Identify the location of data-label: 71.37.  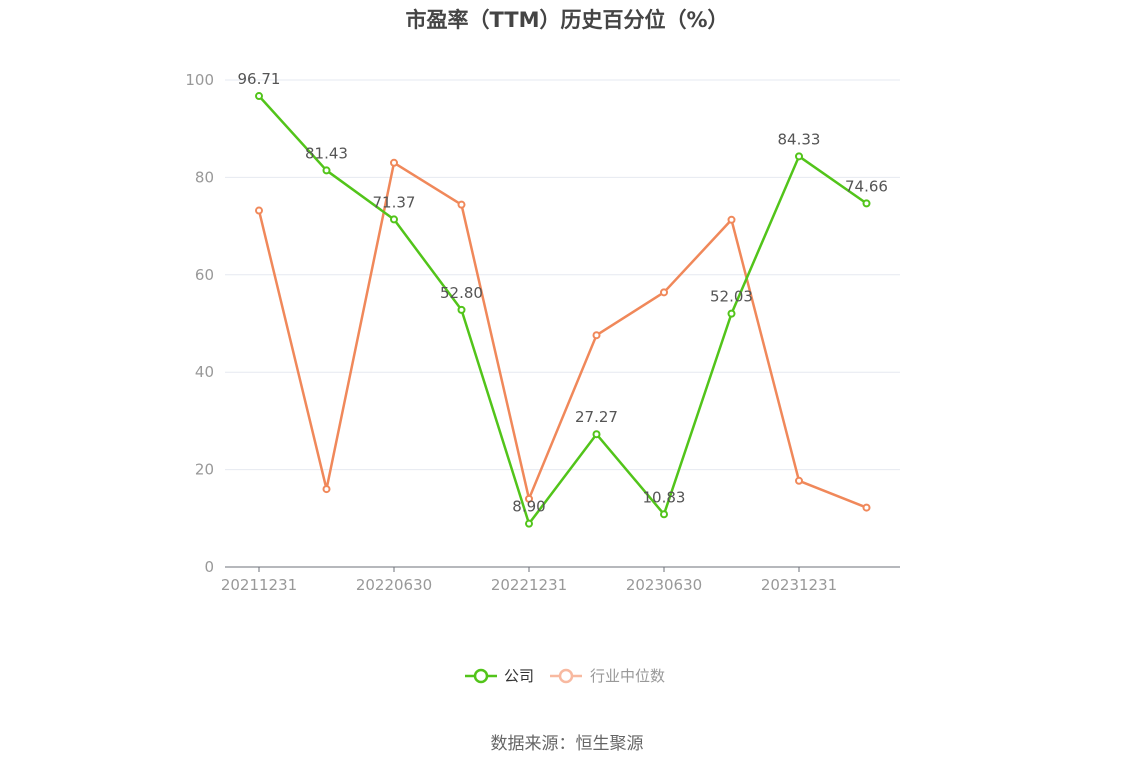
(394, 202).